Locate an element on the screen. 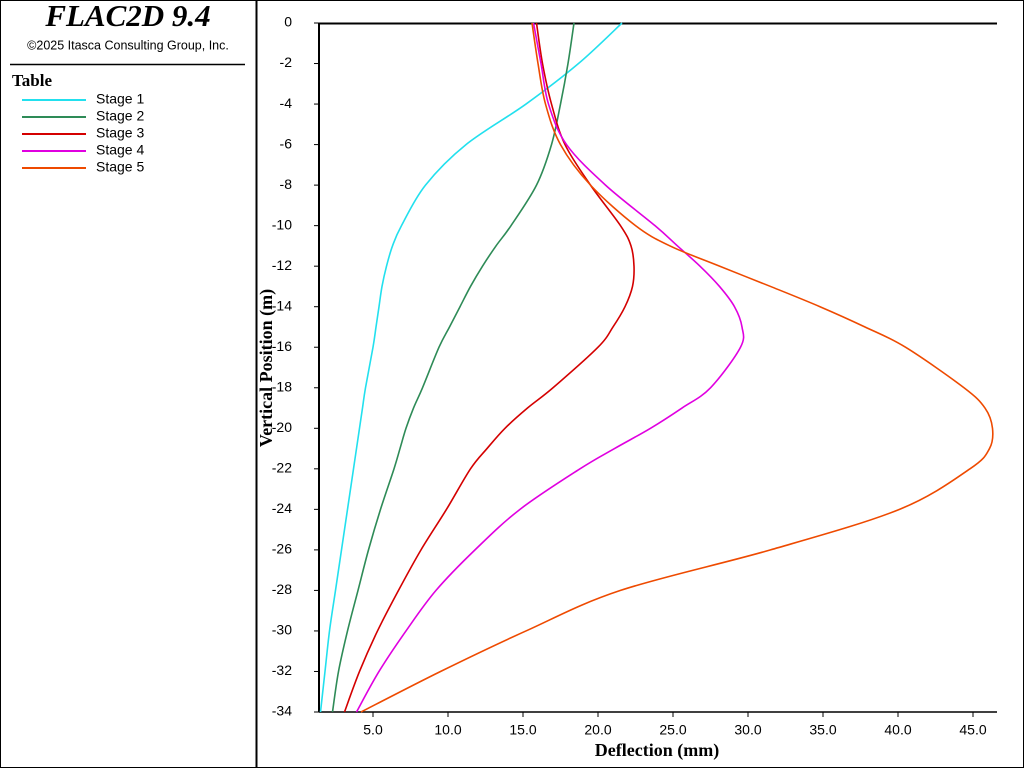 This screenshot has width=1024, height=768. y-tick-label: -26 is located at coordinates (282, 549).